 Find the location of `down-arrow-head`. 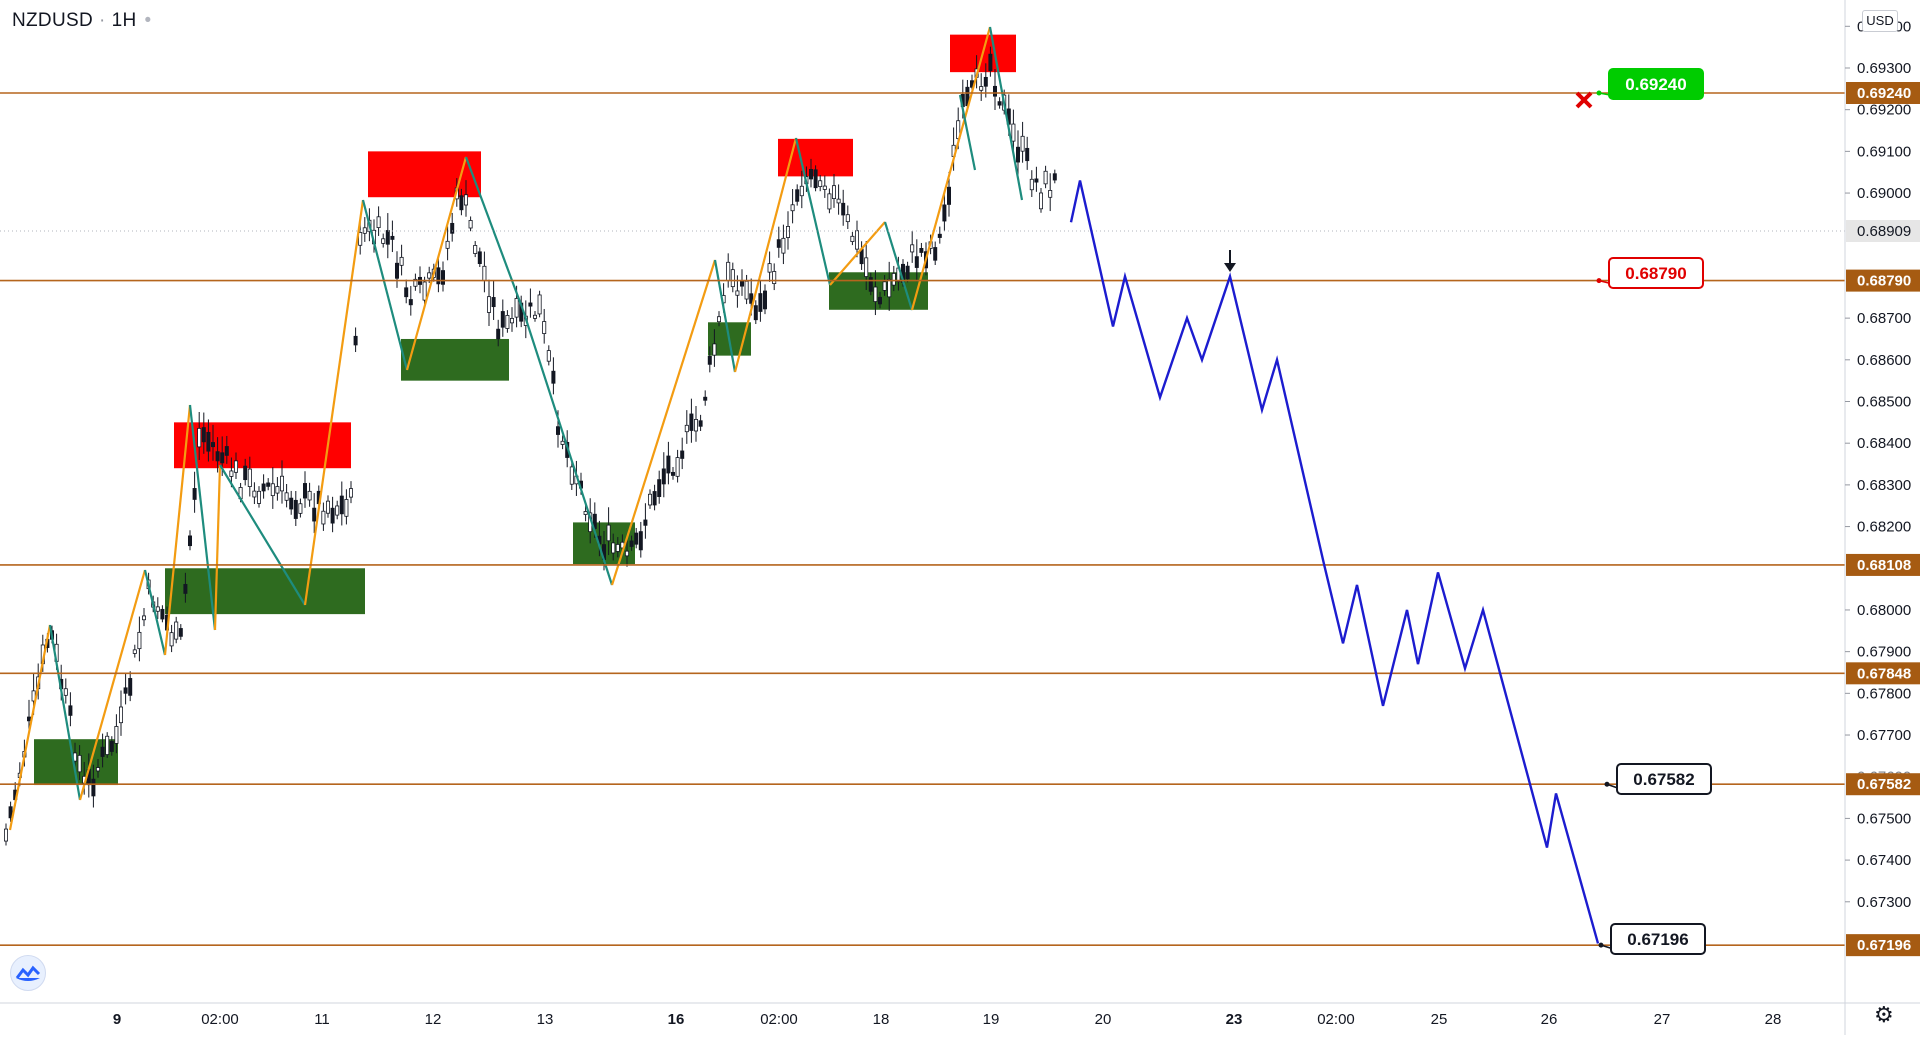

down-arrow-head is located at coordinates (1230, 267).